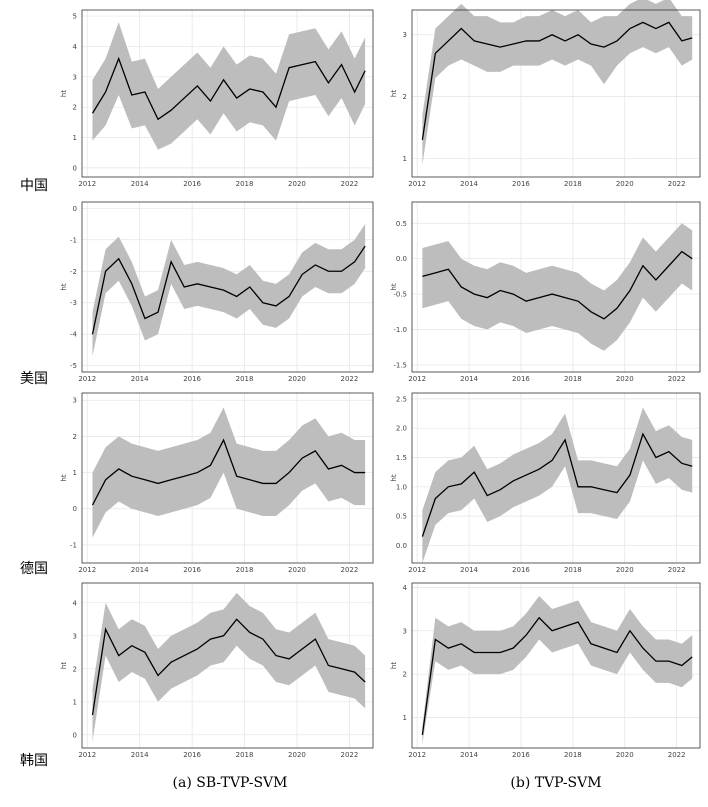  I want to click on y-tick-label: -5, so click(73, 366).